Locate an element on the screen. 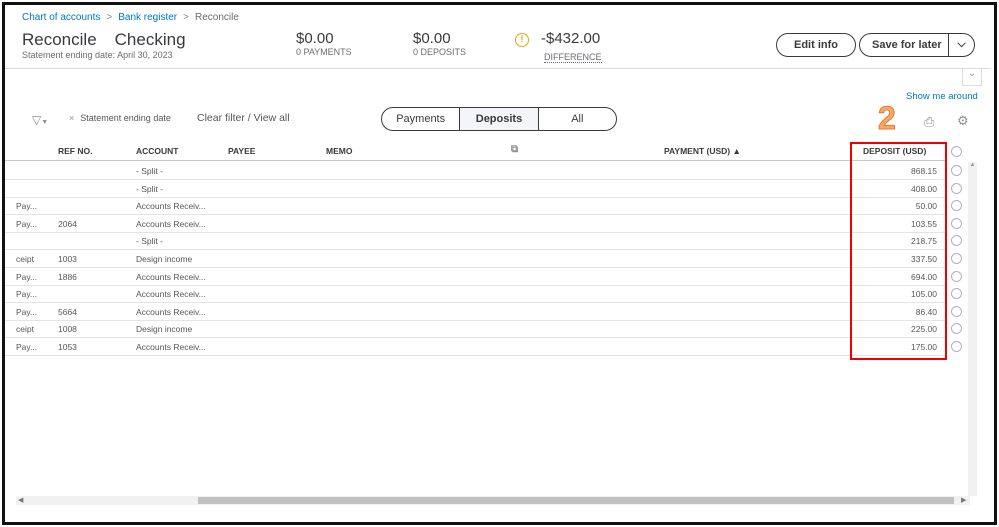 Image resolution: width=999 pixels, height=527 pixels. deposits-label: 0 DEPOSITS is located at coordinates (440, 52).